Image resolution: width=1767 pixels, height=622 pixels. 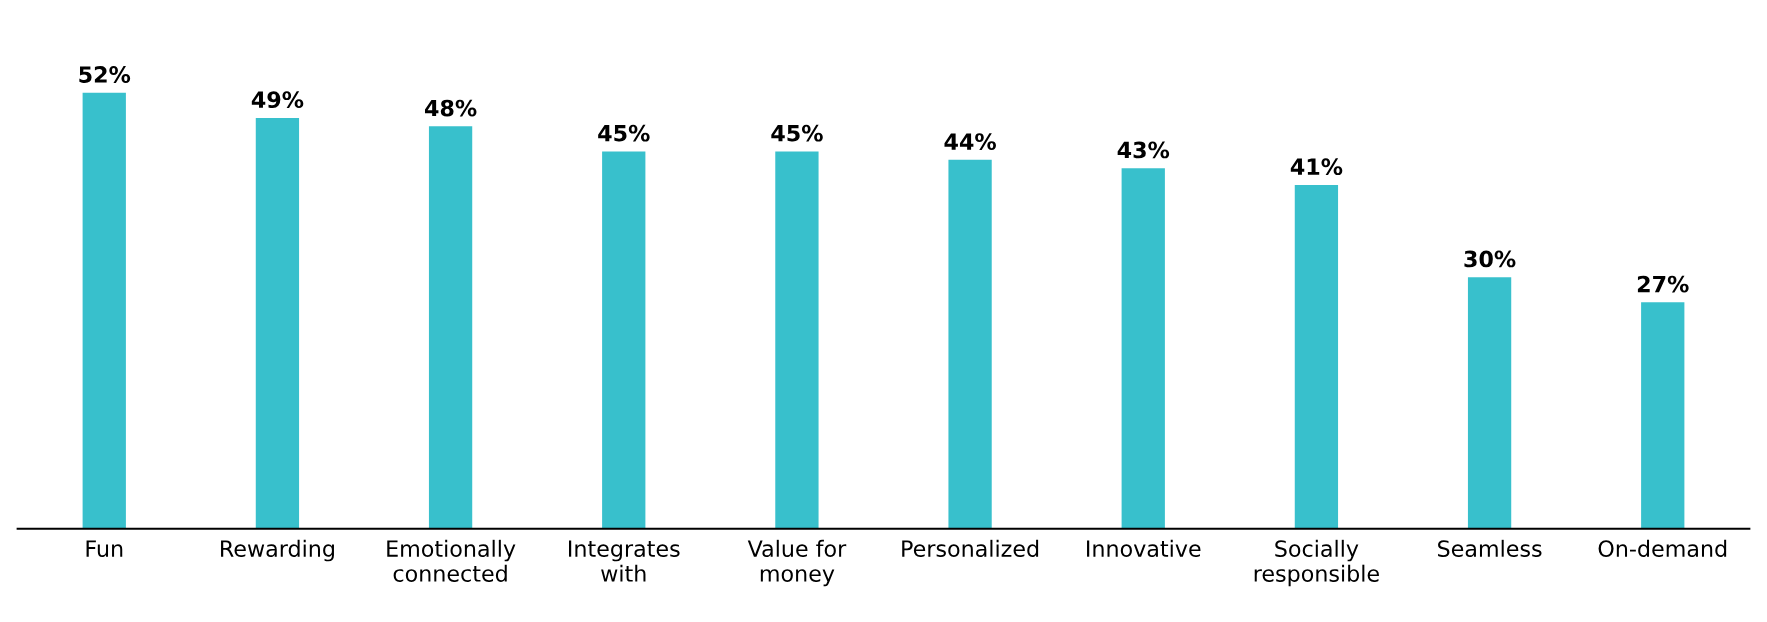 I want to click on x-tick-label: Rewarding, so click(x=277, y=550).